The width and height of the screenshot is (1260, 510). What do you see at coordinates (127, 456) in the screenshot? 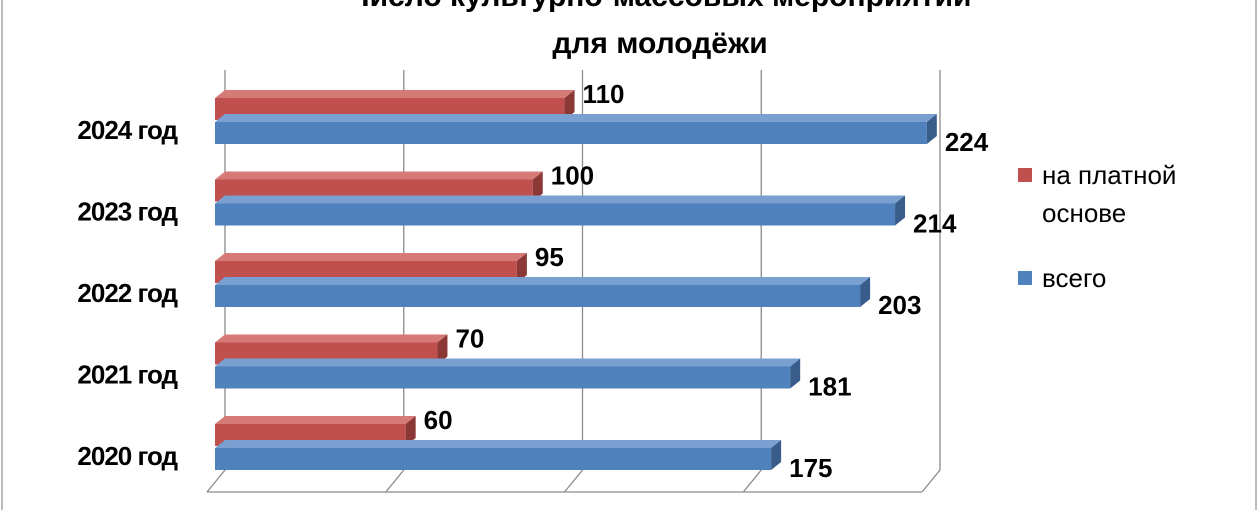
I see `y-tick-label: 2020 год` at bounding box center [127, 456].